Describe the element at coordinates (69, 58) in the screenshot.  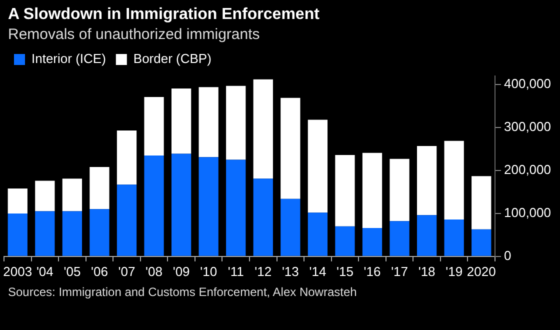
I see `legend-label: Interior (ICE)` at that location.